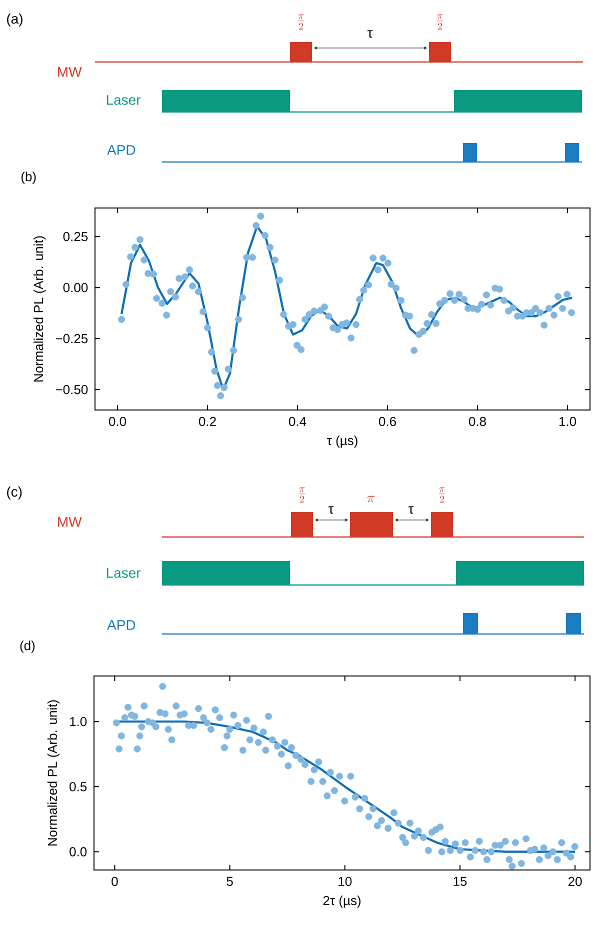 The image size is (602, 936). I want to click on x-tick-label: 1.0, so click(567, 421).